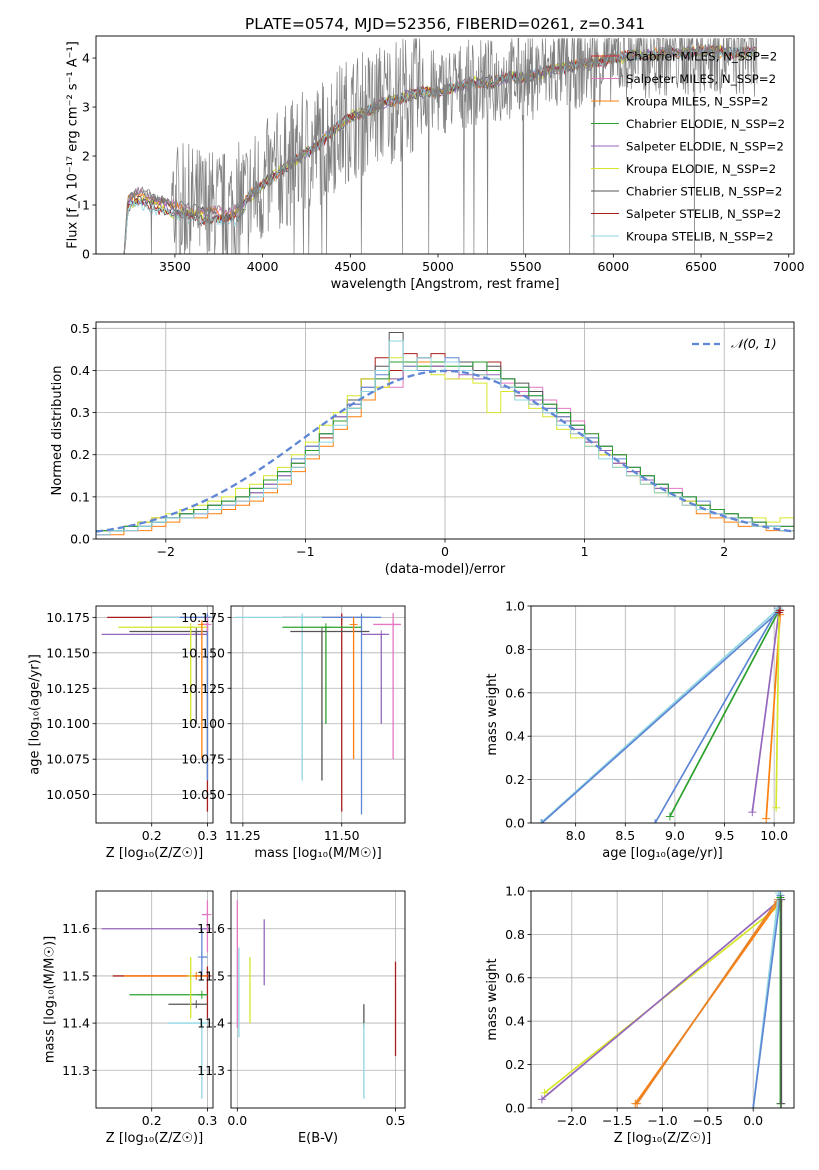 The image size is (819, 1170). I want to click on y-tick-label: 11.4, so click(211, 1023).